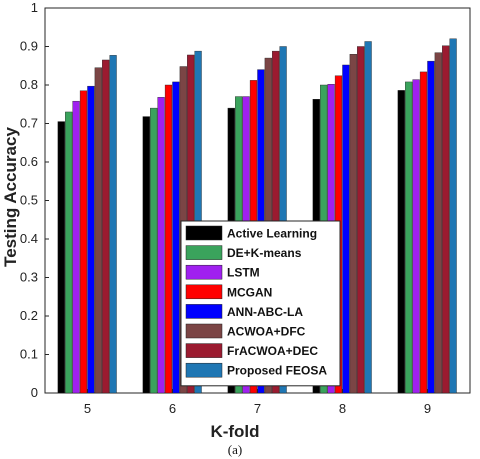  Describe the element at coordinates (29, 84) in the screenshot. I see `y-tick-label: 0.8` at that location.